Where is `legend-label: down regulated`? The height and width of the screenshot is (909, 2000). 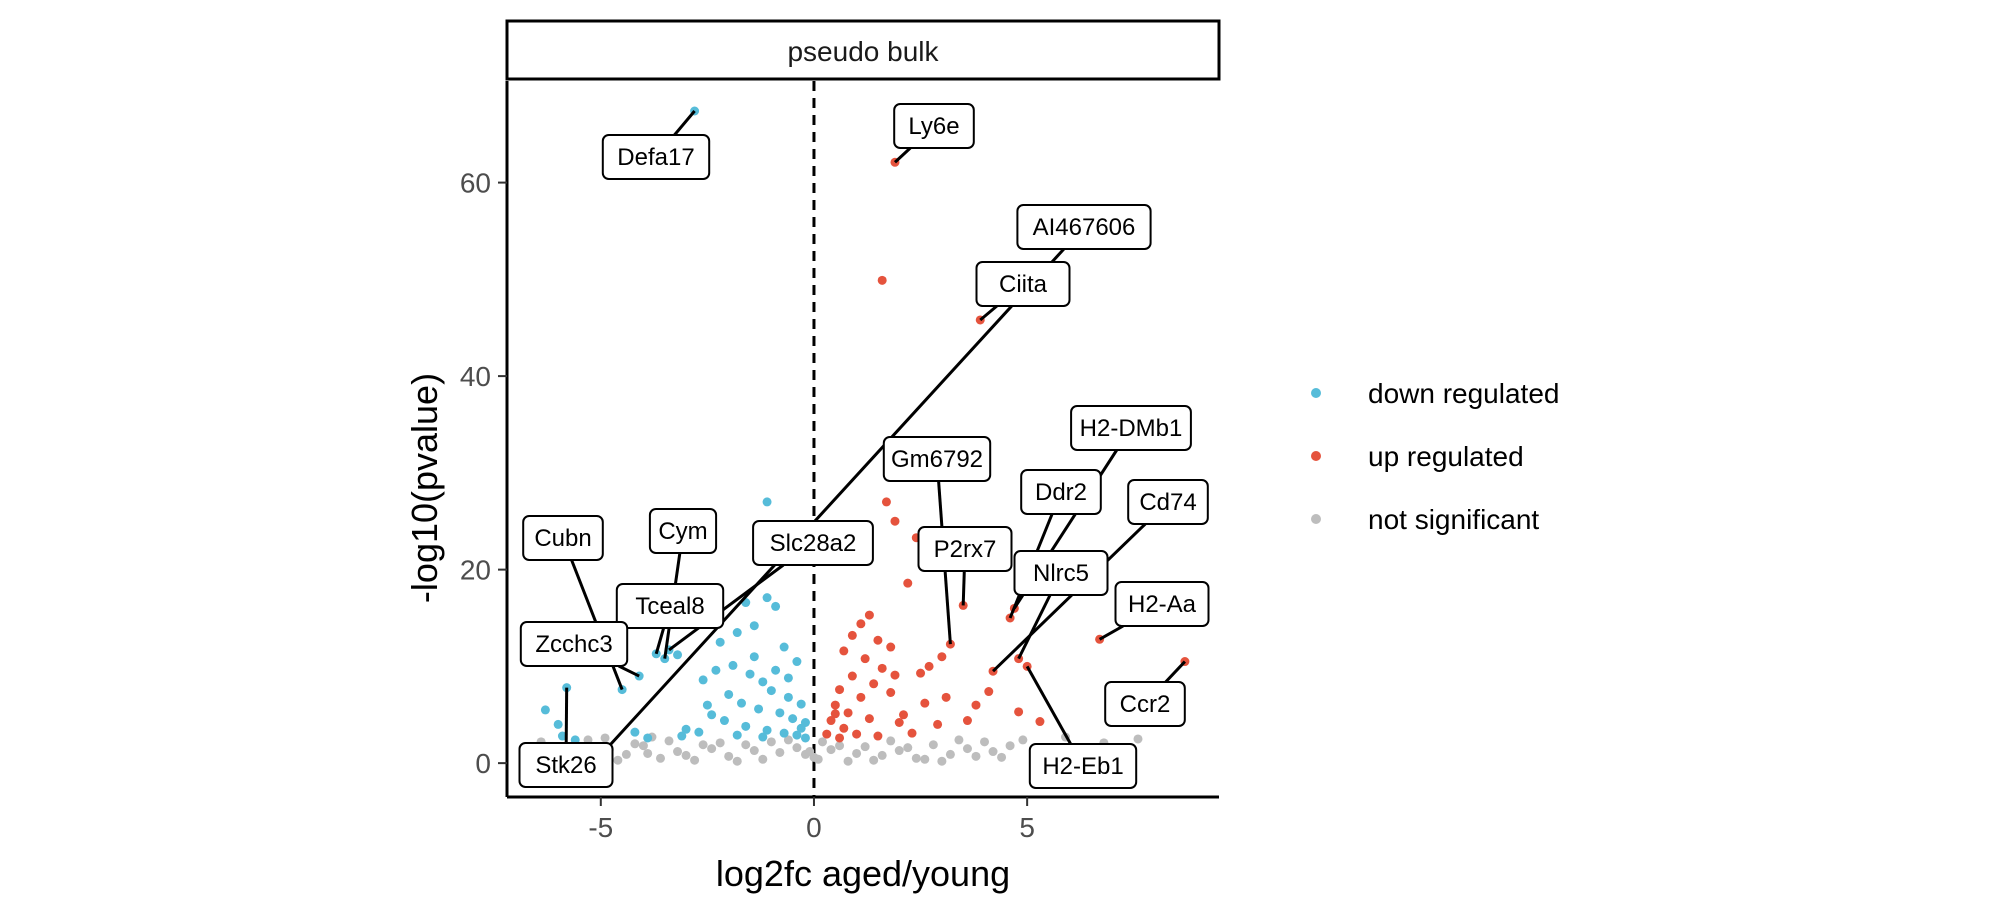
legend-label: down regulated is located at coordinates (1463, 393).